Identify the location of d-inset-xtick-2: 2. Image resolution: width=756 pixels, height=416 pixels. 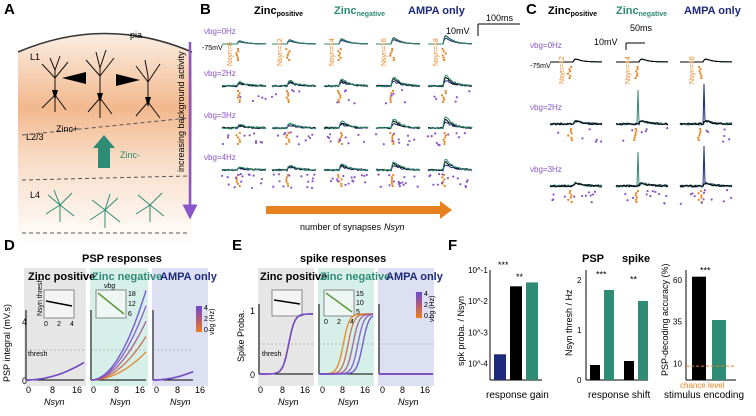
(59, 324).